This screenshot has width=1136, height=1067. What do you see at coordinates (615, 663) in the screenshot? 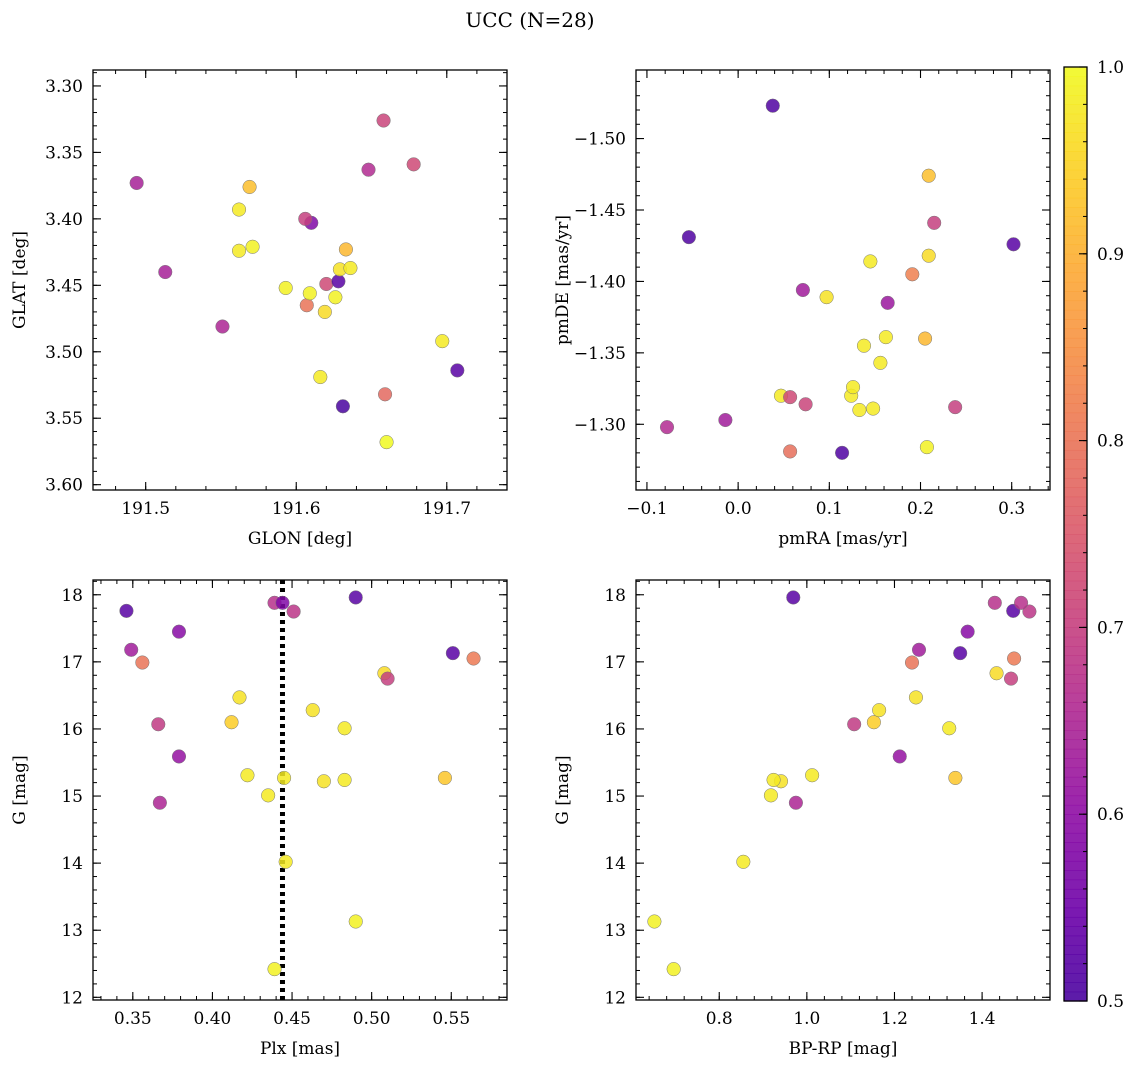
I see `y-tick-label: 17` at bounding box center [615, 663].